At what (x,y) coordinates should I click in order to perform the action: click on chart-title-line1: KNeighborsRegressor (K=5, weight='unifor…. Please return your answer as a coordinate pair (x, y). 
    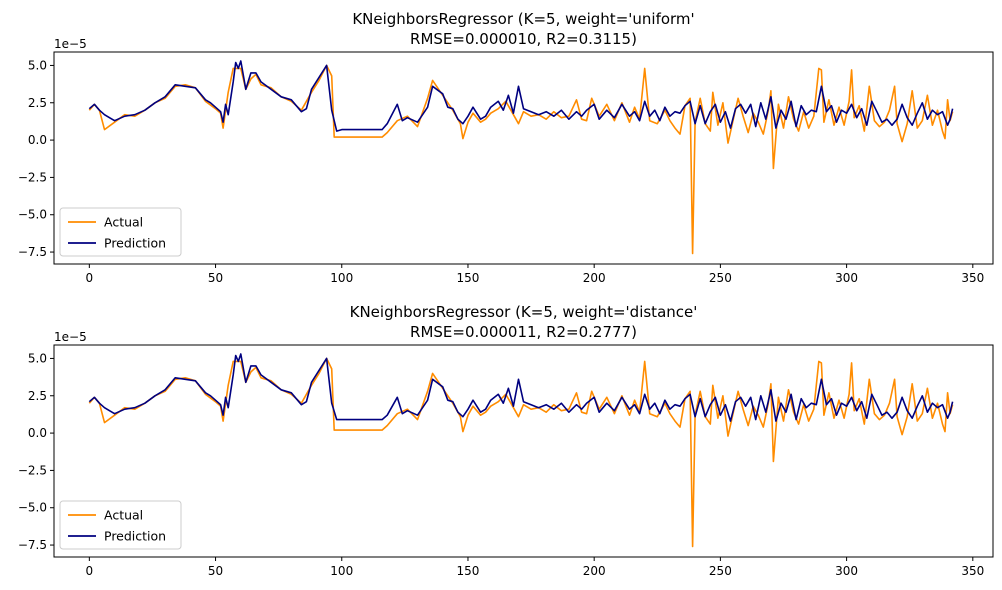
    Looking at the image, I should click on (523, 19).